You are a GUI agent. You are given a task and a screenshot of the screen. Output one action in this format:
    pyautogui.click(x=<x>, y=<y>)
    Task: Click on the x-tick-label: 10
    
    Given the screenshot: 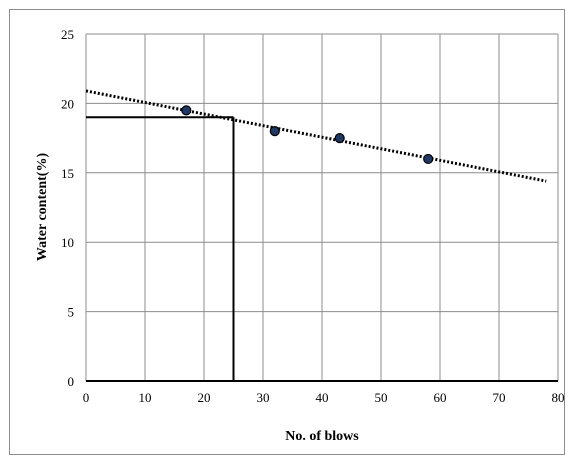 What is the action you would take?
    pyautogui.click(x=145, y=397)
    